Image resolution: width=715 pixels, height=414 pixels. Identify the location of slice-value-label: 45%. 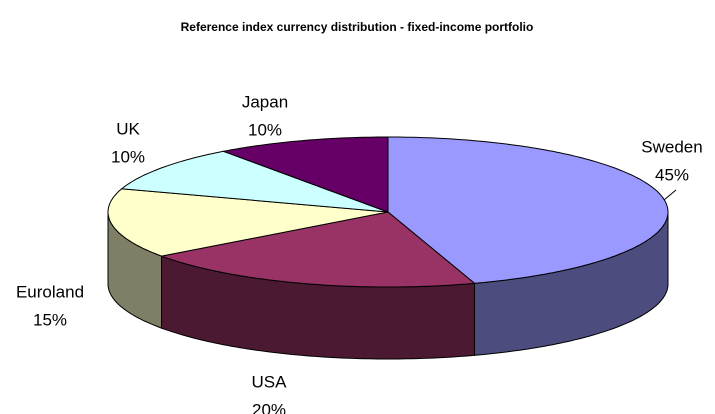
(672, 174).